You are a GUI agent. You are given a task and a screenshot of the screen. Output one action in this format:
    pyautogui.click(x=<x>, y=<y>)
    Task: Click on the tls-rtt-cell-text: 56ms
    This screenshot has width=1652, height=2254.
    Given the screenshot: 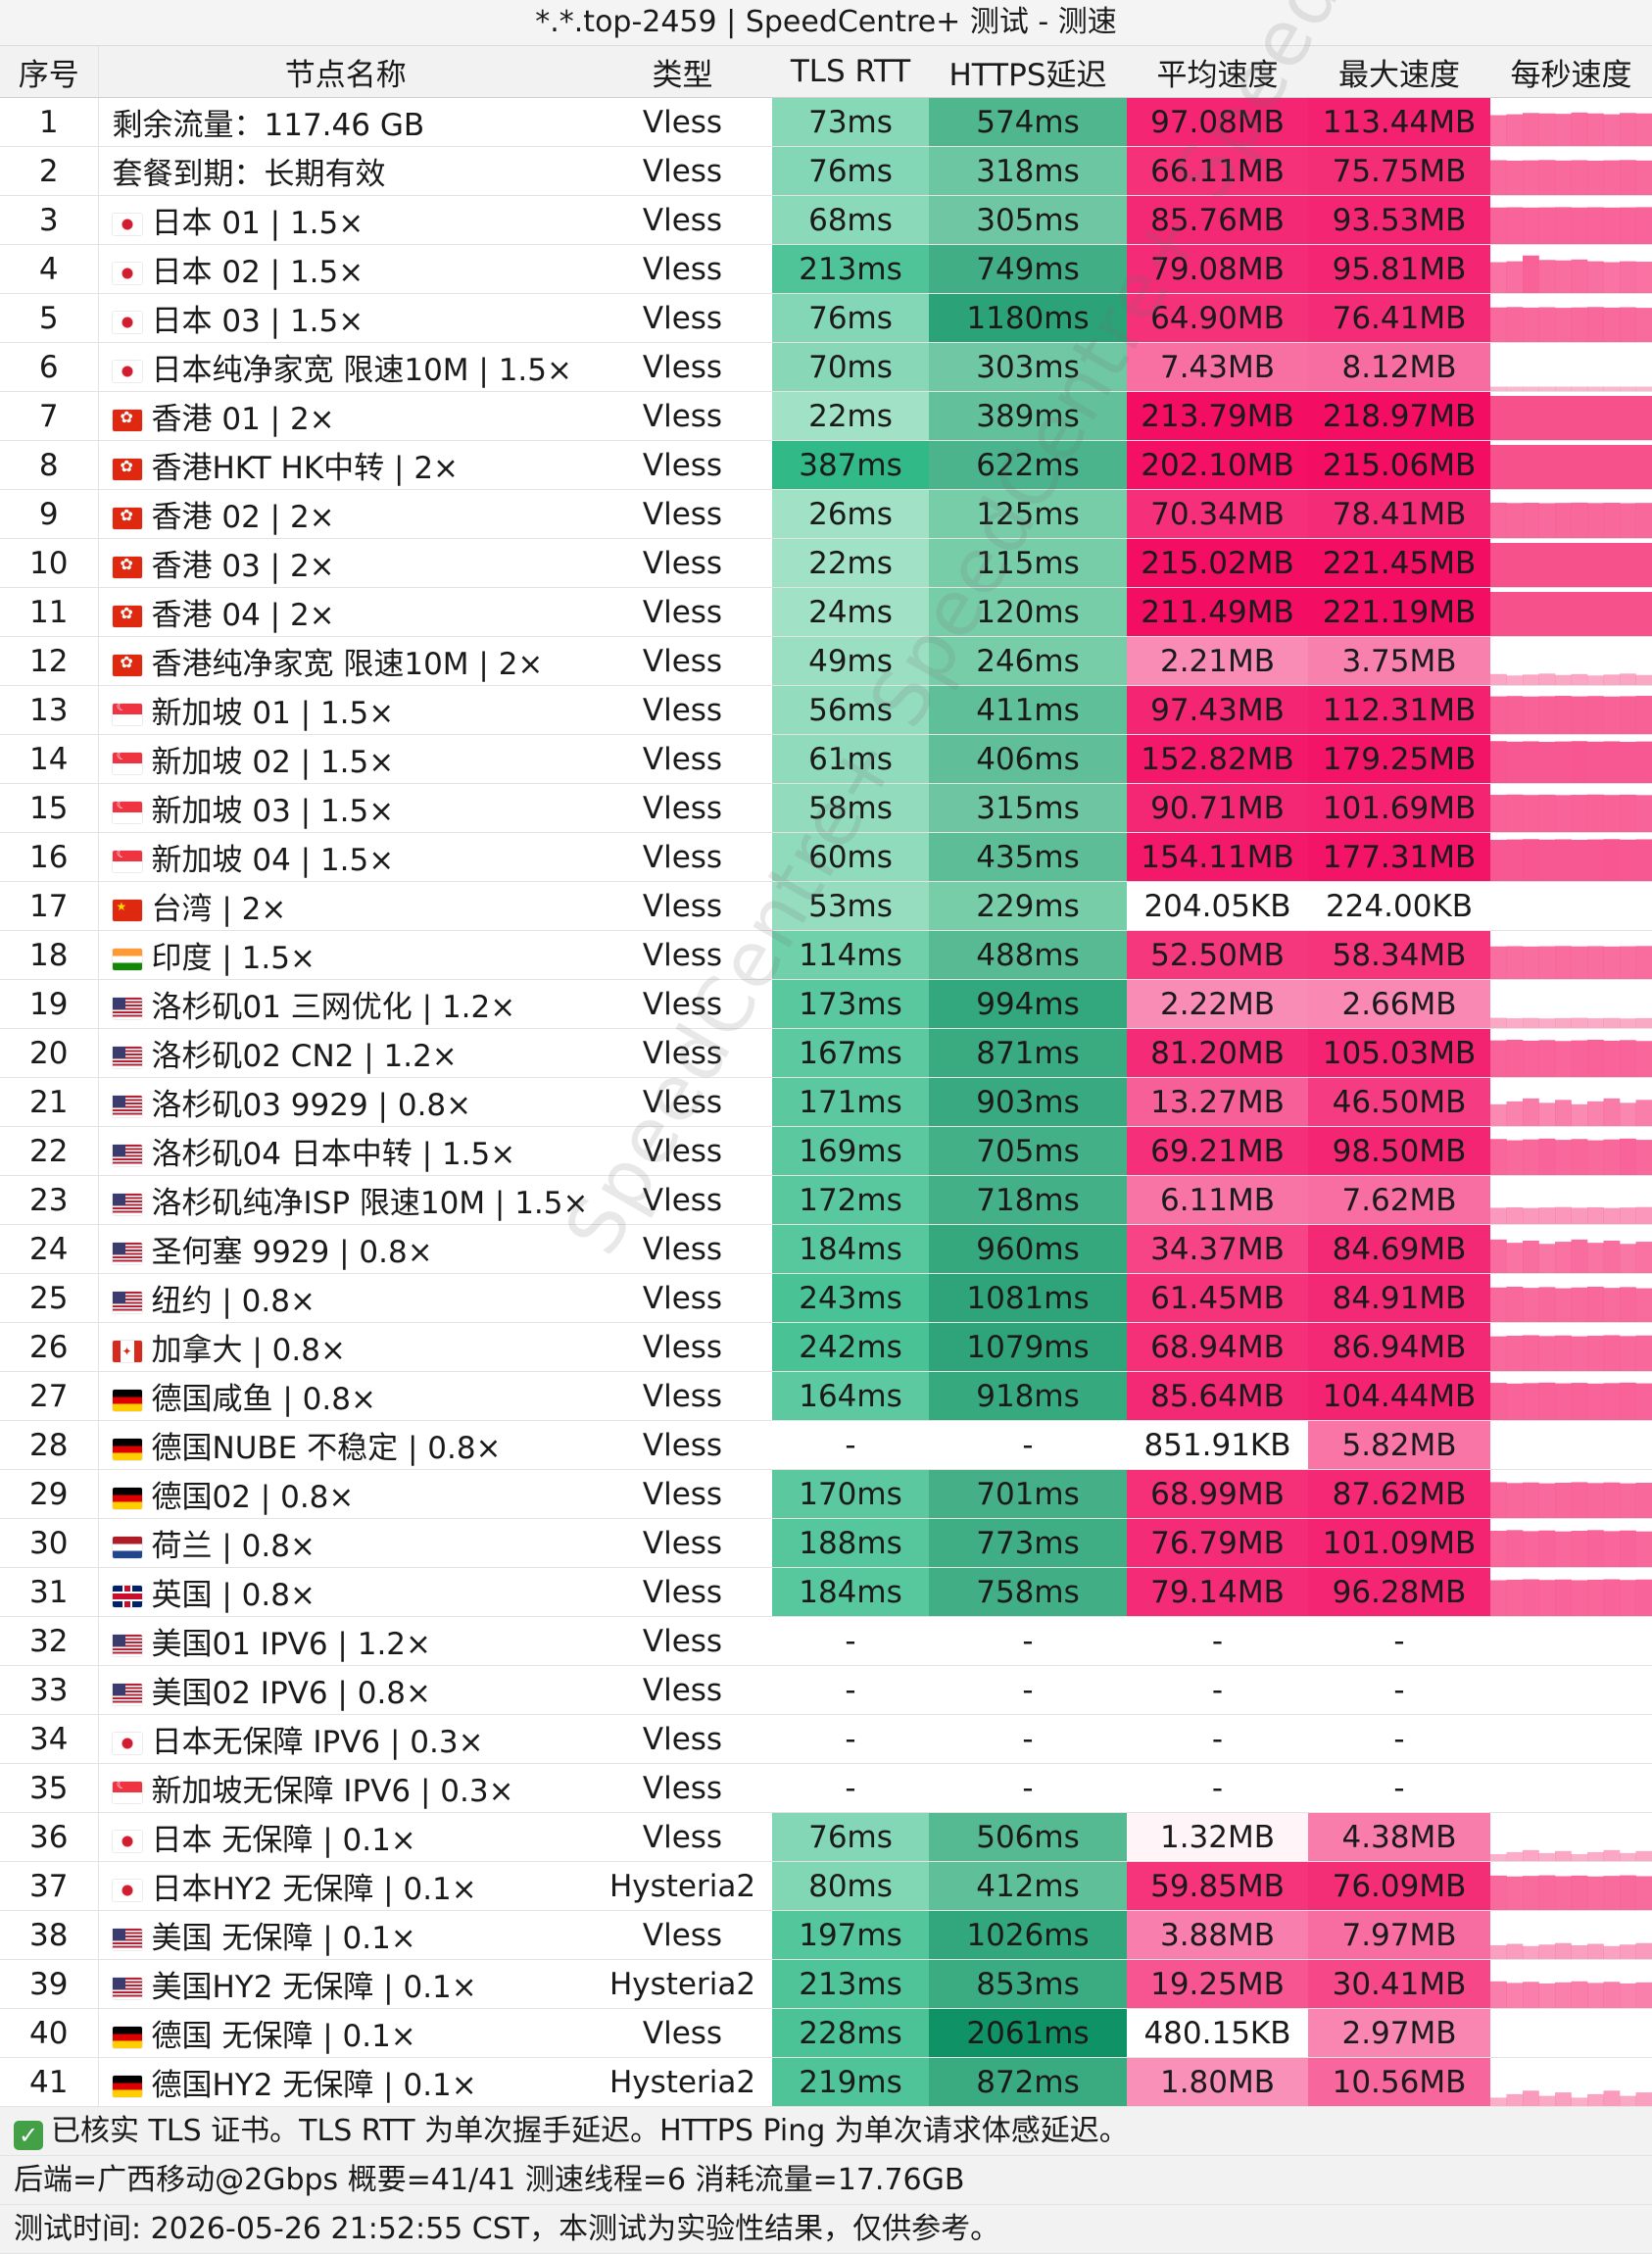 What is the action you would take?
    pyautogui.click(x=850, y=710)
    